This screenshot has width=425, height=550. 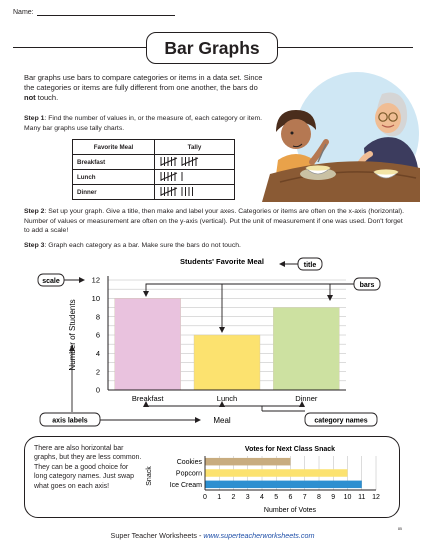 What do you see at coordinates (227, 362) in the screenshot?
I see `main-bar-lunch` at bounding box center [227, 362].